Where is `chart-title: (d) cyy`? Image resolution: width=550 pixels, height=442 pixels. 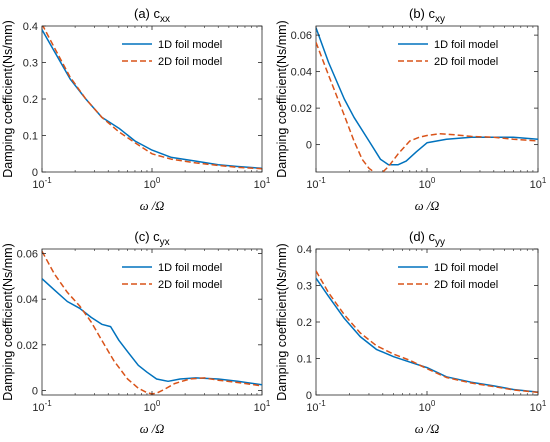 chart-title: (d) cyy is located at coordinates (427, 238).